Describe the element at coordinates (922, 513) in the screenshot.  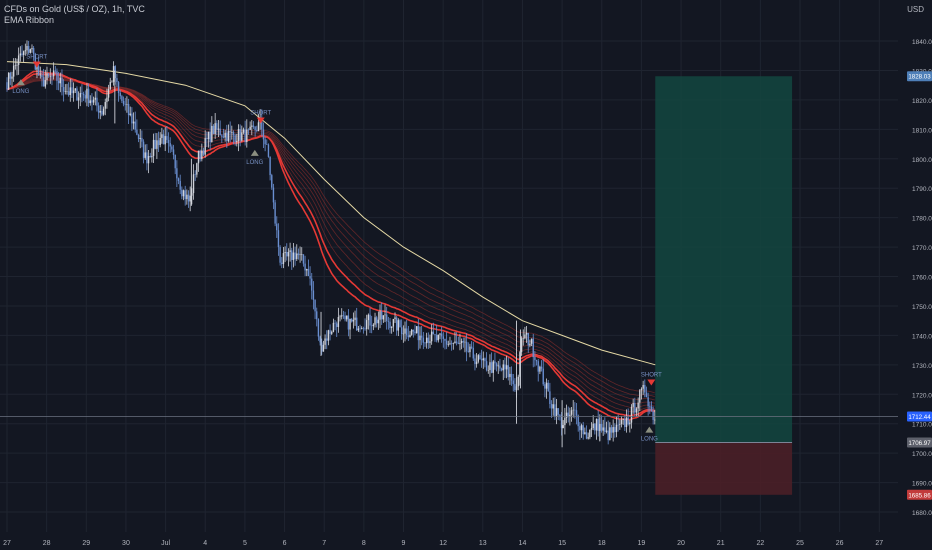
I see `y-tick-label: 1680.00` at that location.